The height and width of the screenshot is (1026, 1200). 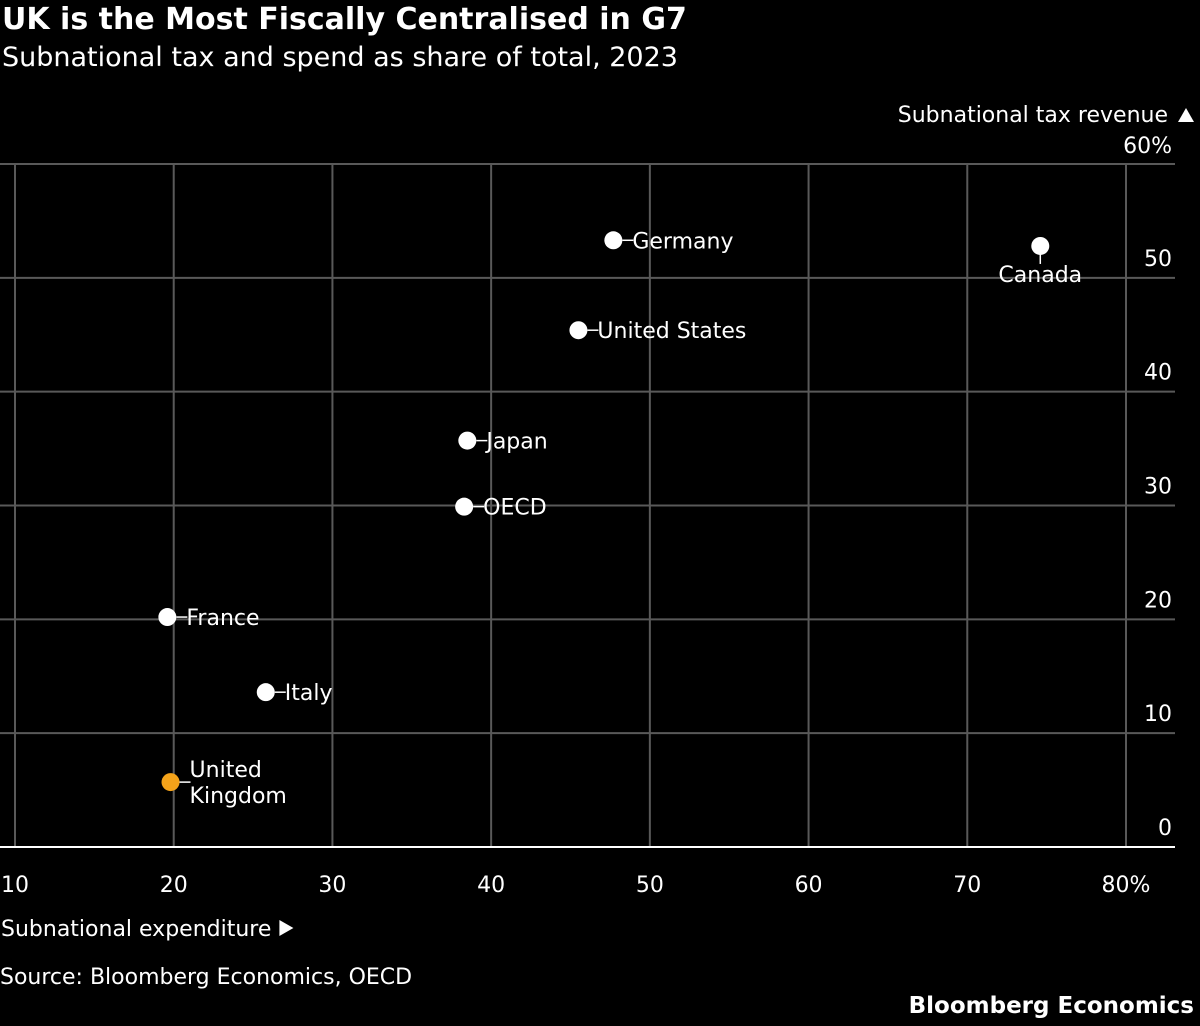 I want to click on x-tick-label: 10, so click(x=15, y=885).